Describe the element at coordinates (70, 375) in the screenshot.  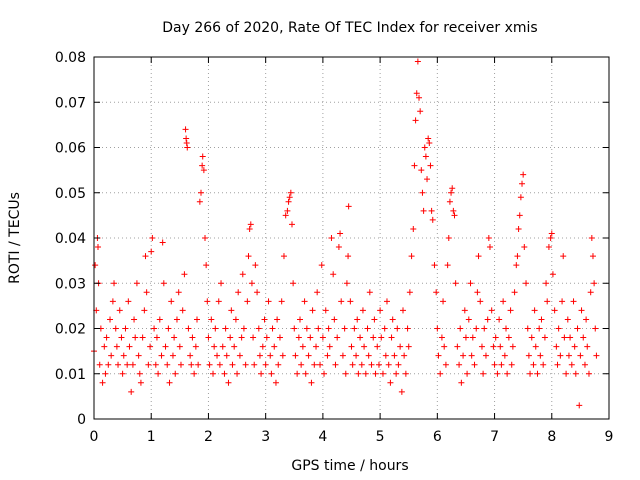
I see `y-tick-label: 0.01` at that location.